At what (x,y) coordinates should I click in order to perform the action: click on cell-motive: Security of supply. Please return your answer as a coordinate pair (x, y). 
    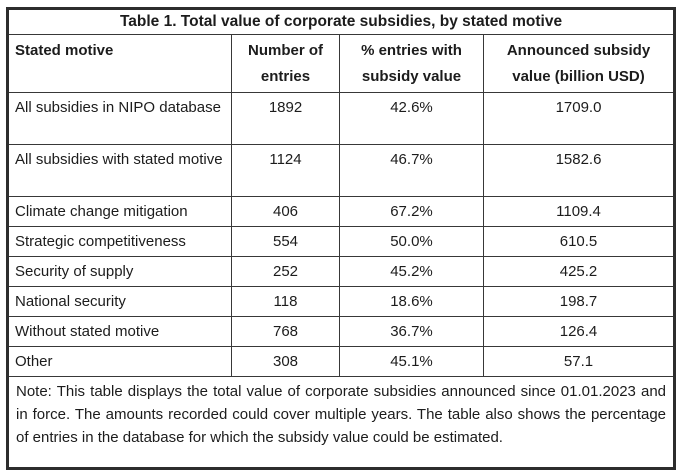
    Looking at the image, I should click on (119, 271).